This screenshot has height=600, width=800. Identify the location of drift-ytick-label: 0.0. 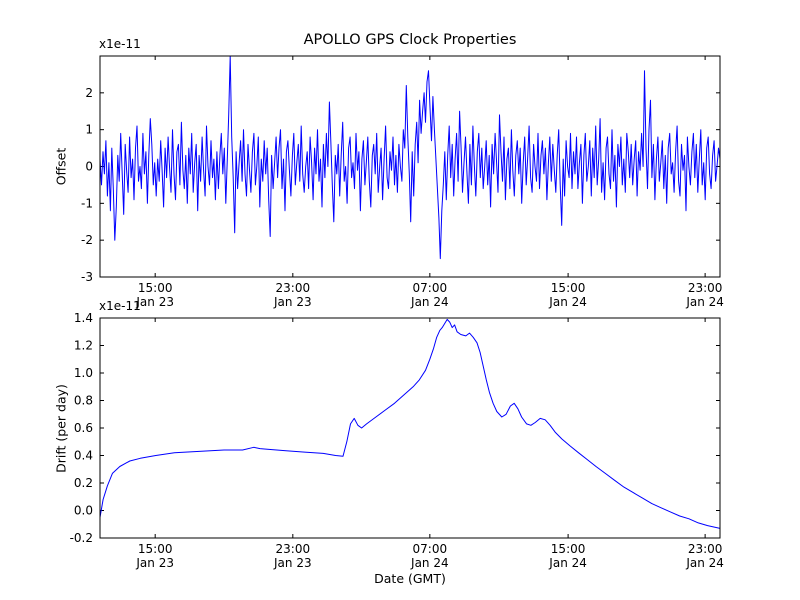
(83, 511).